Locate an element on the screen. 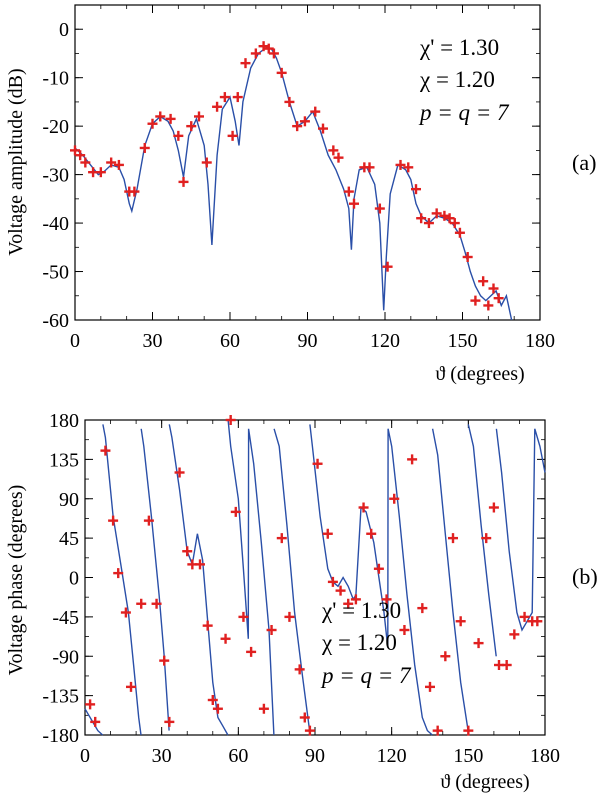  y-tick-label: -30 is located at coordinates (55, 176).